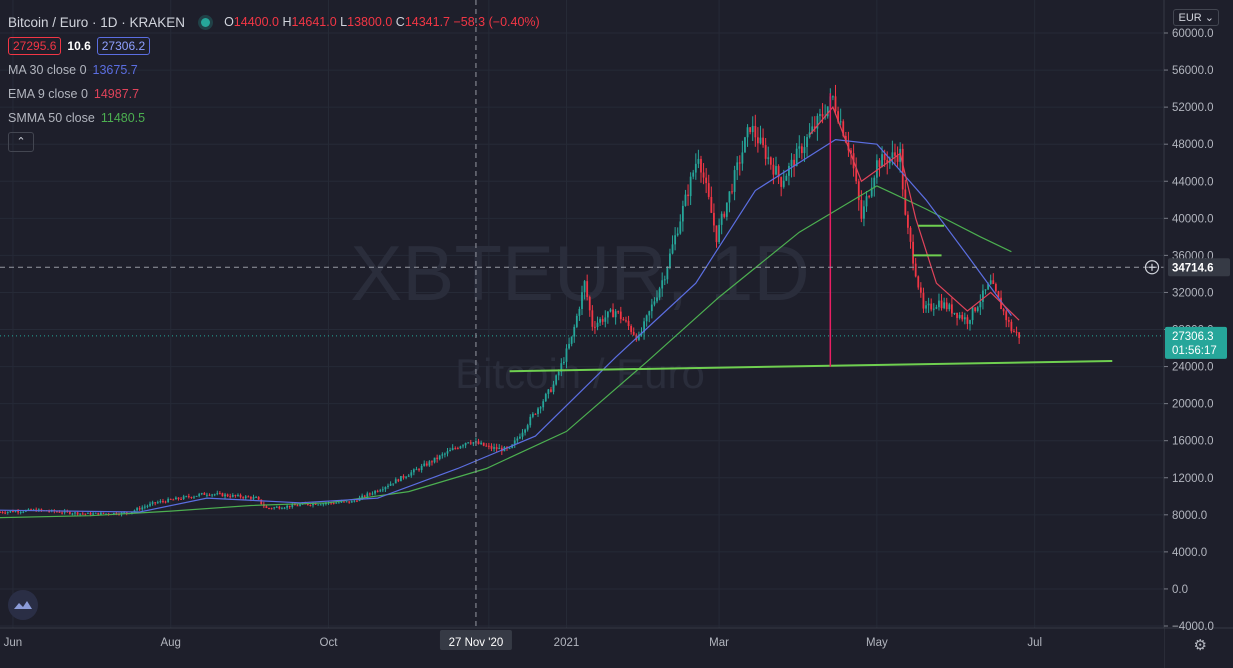  Describe the element at coordinates (1193, 337) in the screenshot. I see `last-price-label: 27306.3` at that location.